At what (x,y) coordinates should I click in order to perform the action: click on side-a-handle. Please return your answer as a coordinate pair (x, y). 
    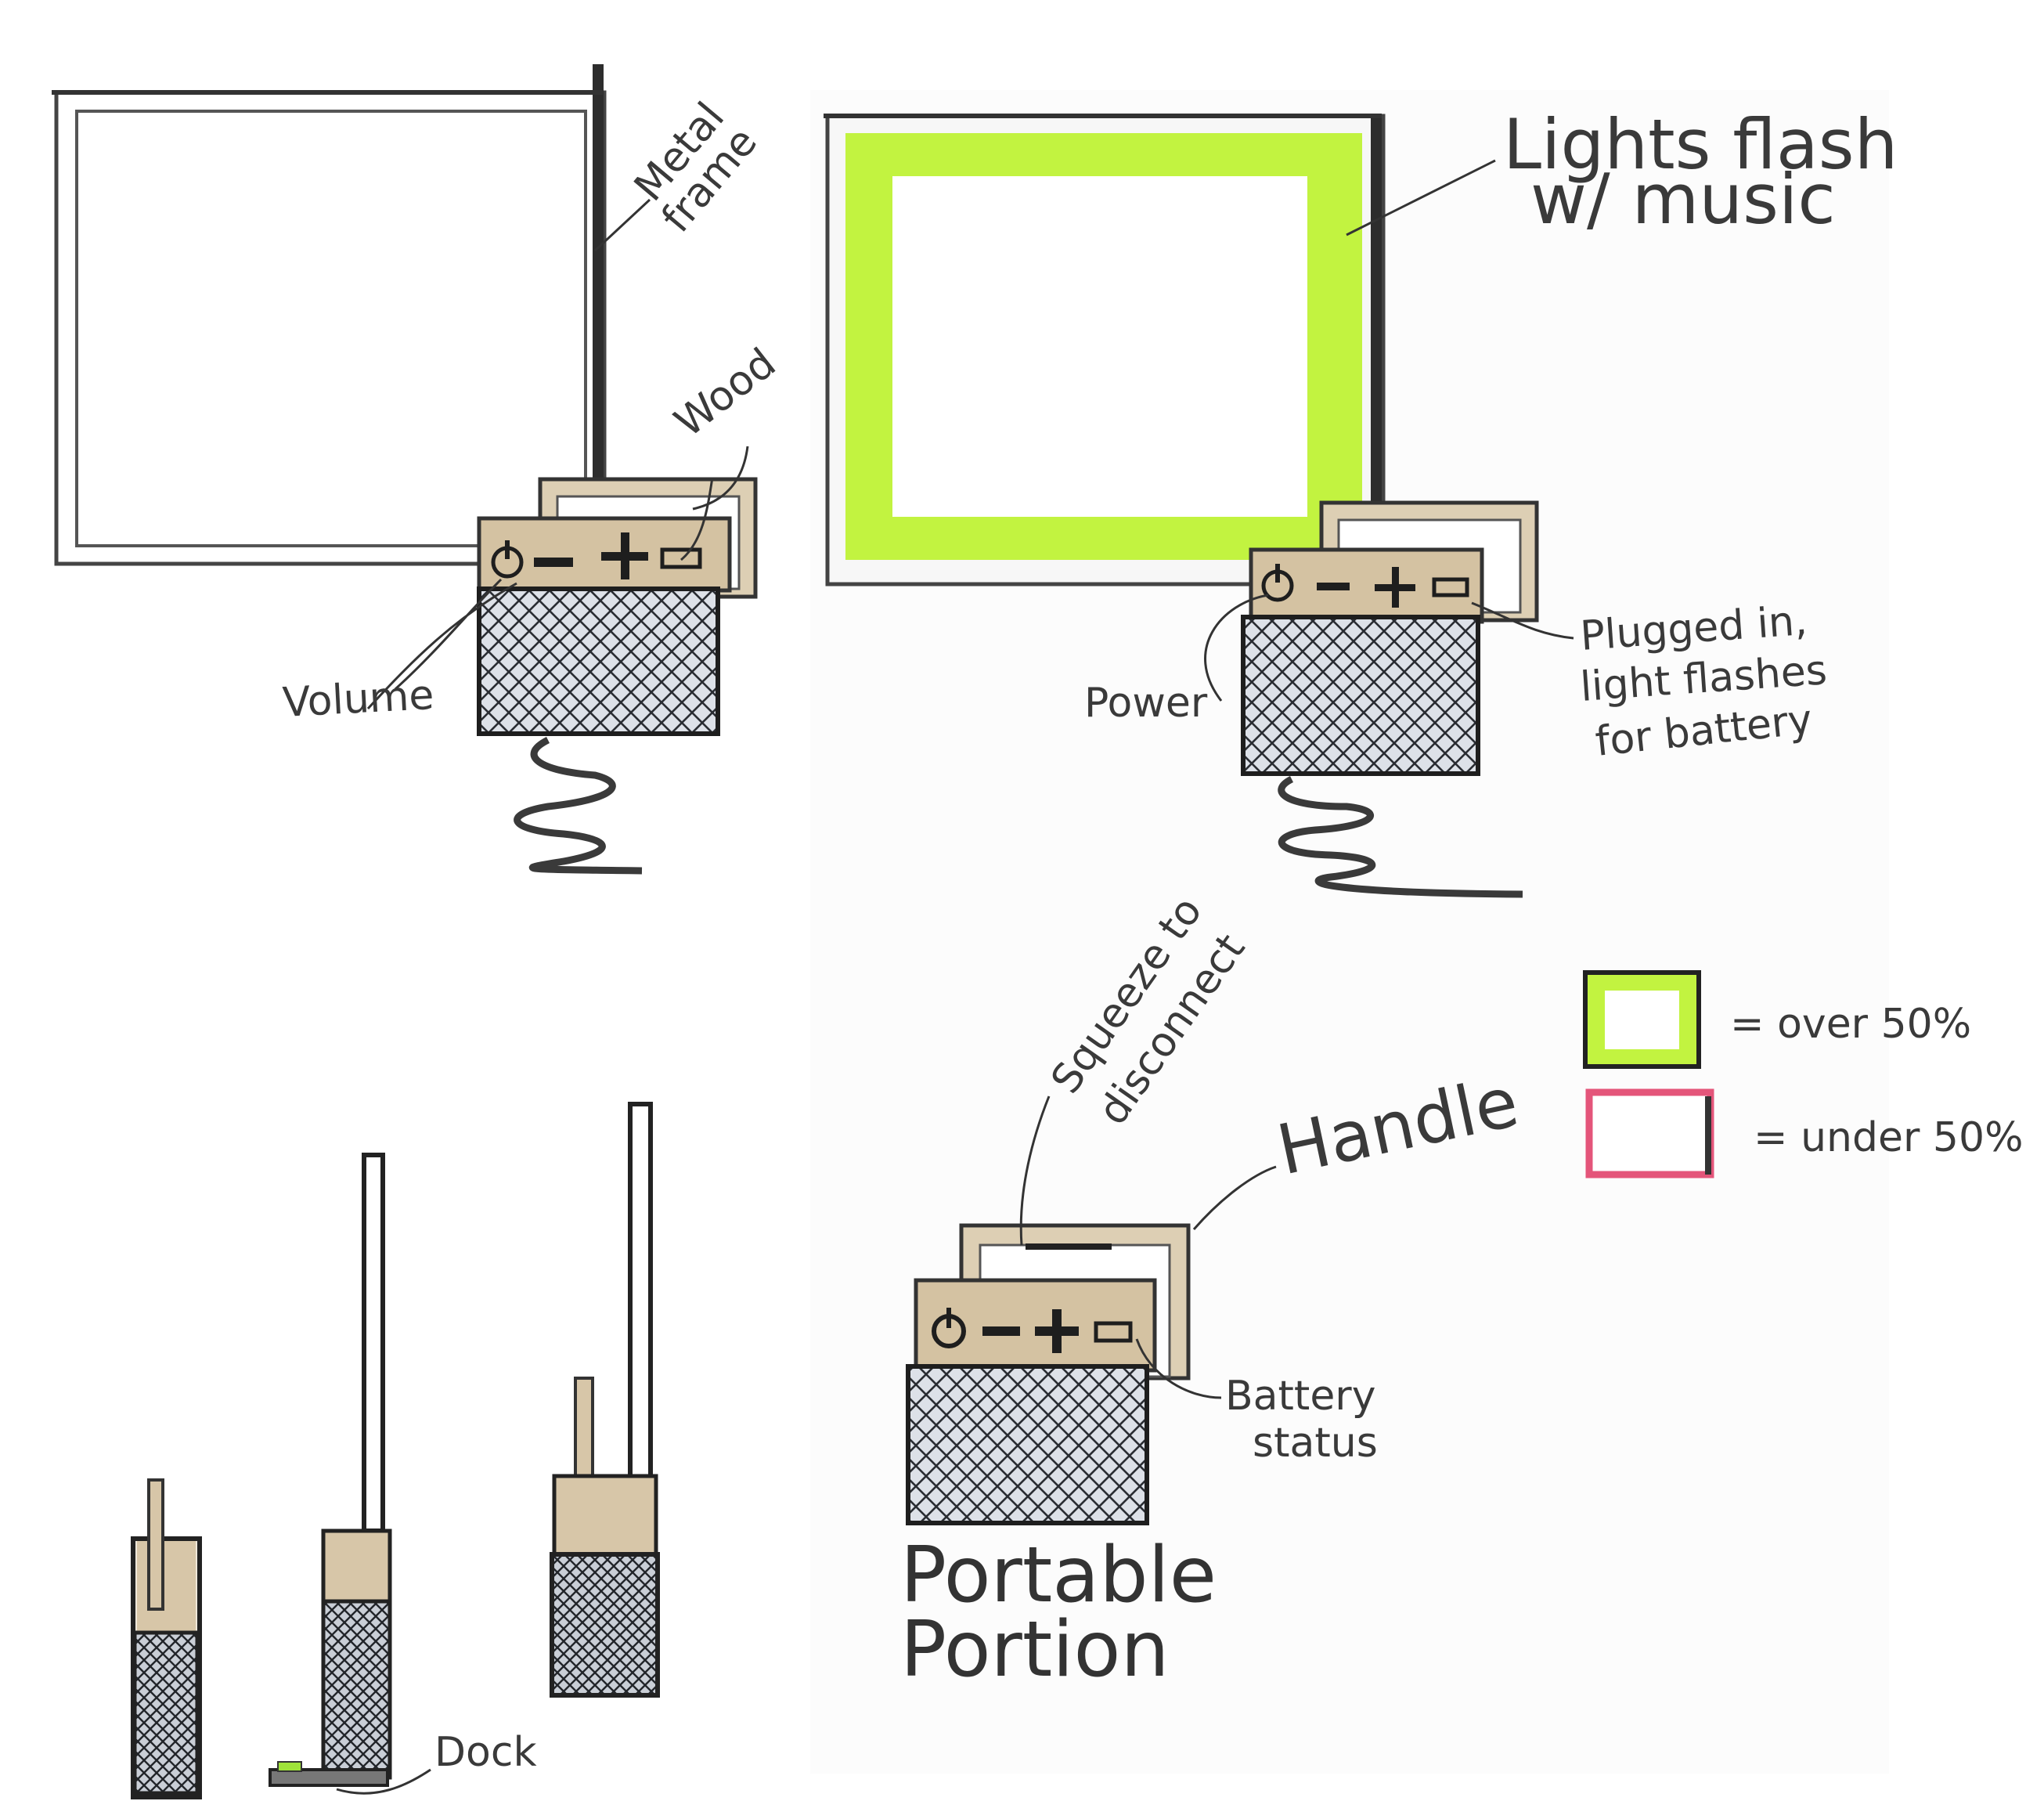
    Looking at the image, I should click on (155, 1545).